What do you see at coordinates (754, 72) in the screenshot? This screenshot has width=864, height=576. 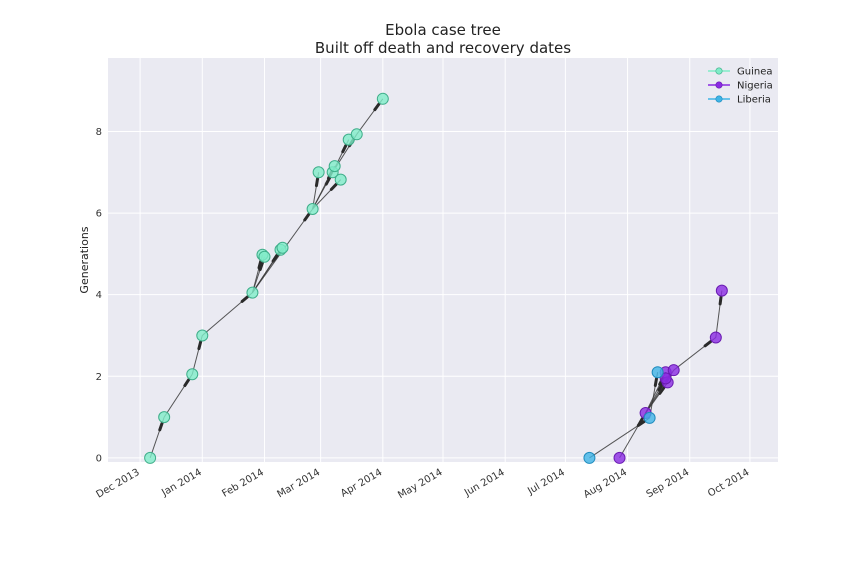 I see `legend-label: Guinea` at bounding box center [754, 72].